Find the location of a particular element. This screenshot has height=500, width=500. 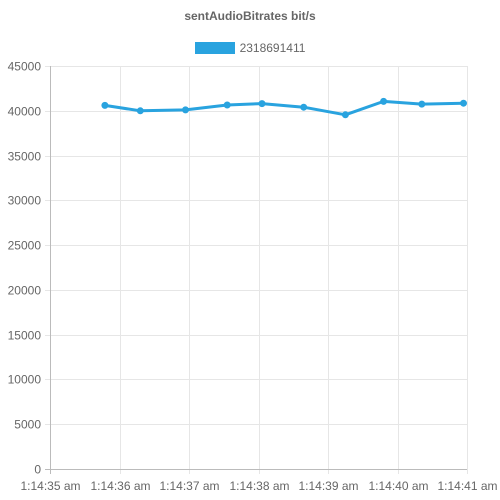

y-tick-label: 30000 is located at coordinates (25, 201).